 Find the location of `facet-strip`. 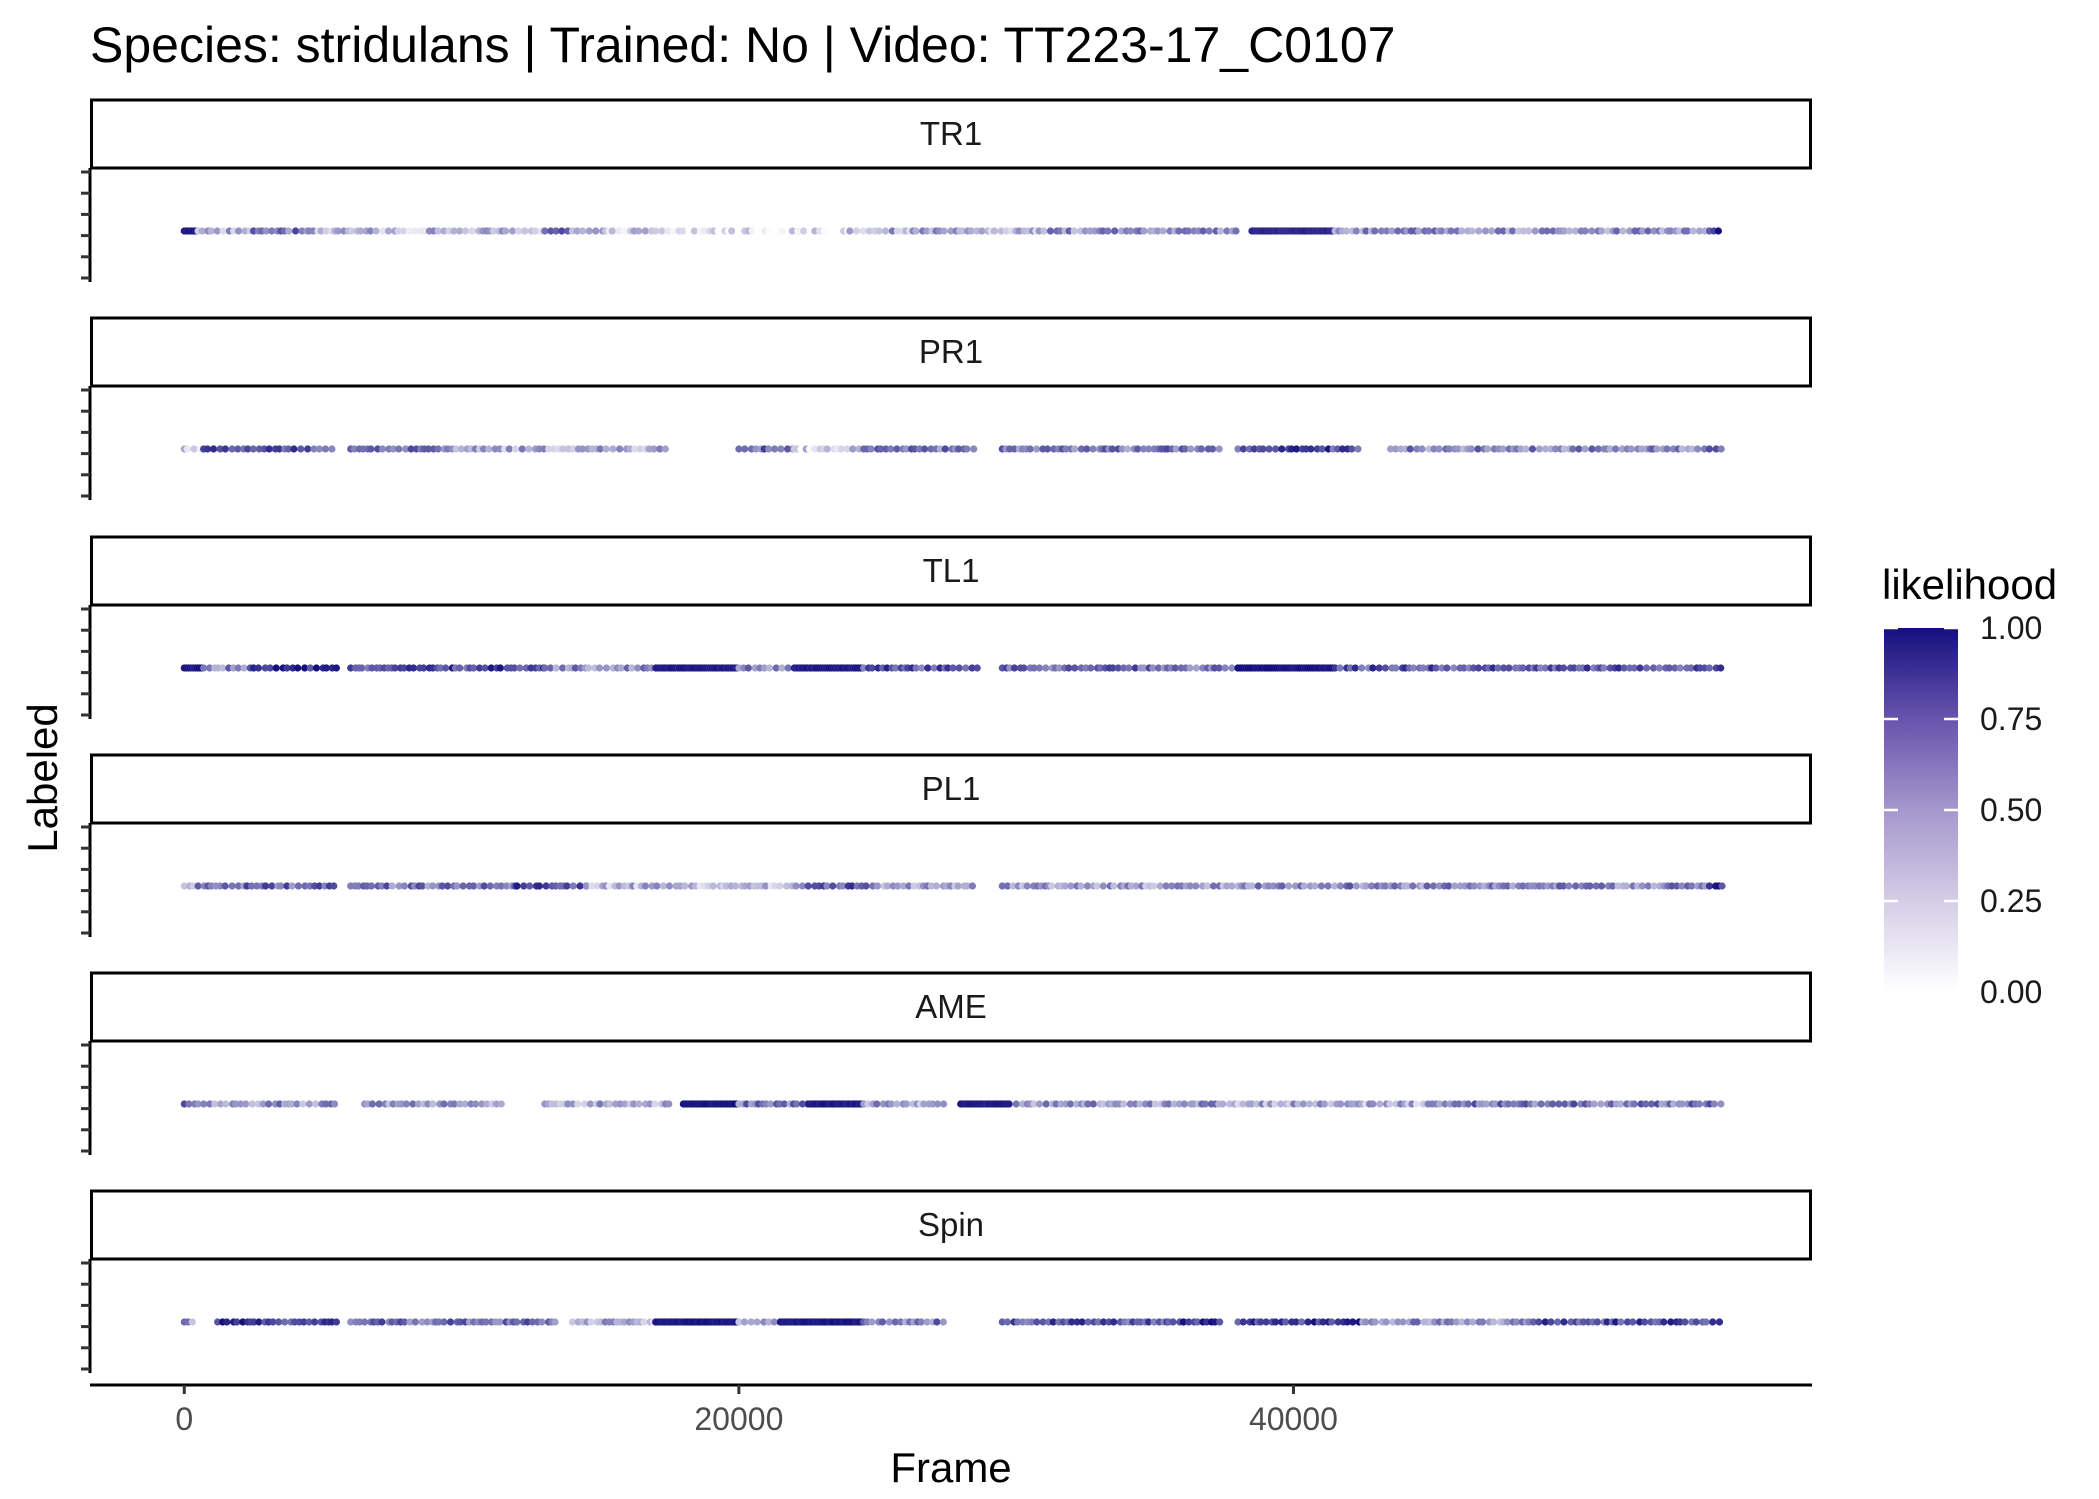

facet-strip is located at coordinates (951, 789).